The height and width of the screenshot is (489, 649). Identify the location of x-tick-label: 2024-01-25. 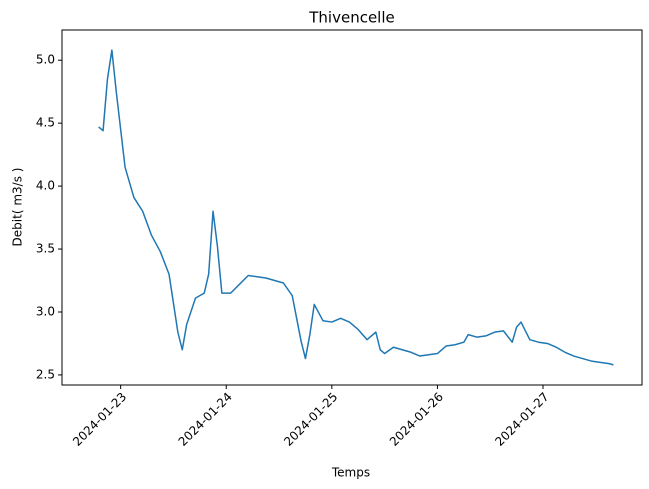
(310, 419).